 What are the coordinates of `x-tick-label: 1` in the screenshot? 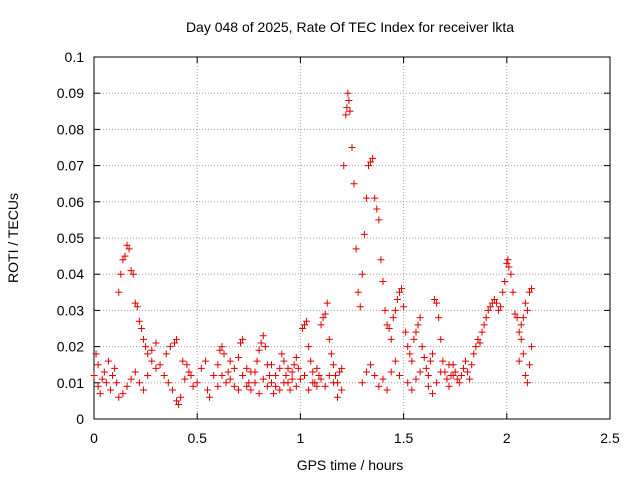 It's located at (301, 438).